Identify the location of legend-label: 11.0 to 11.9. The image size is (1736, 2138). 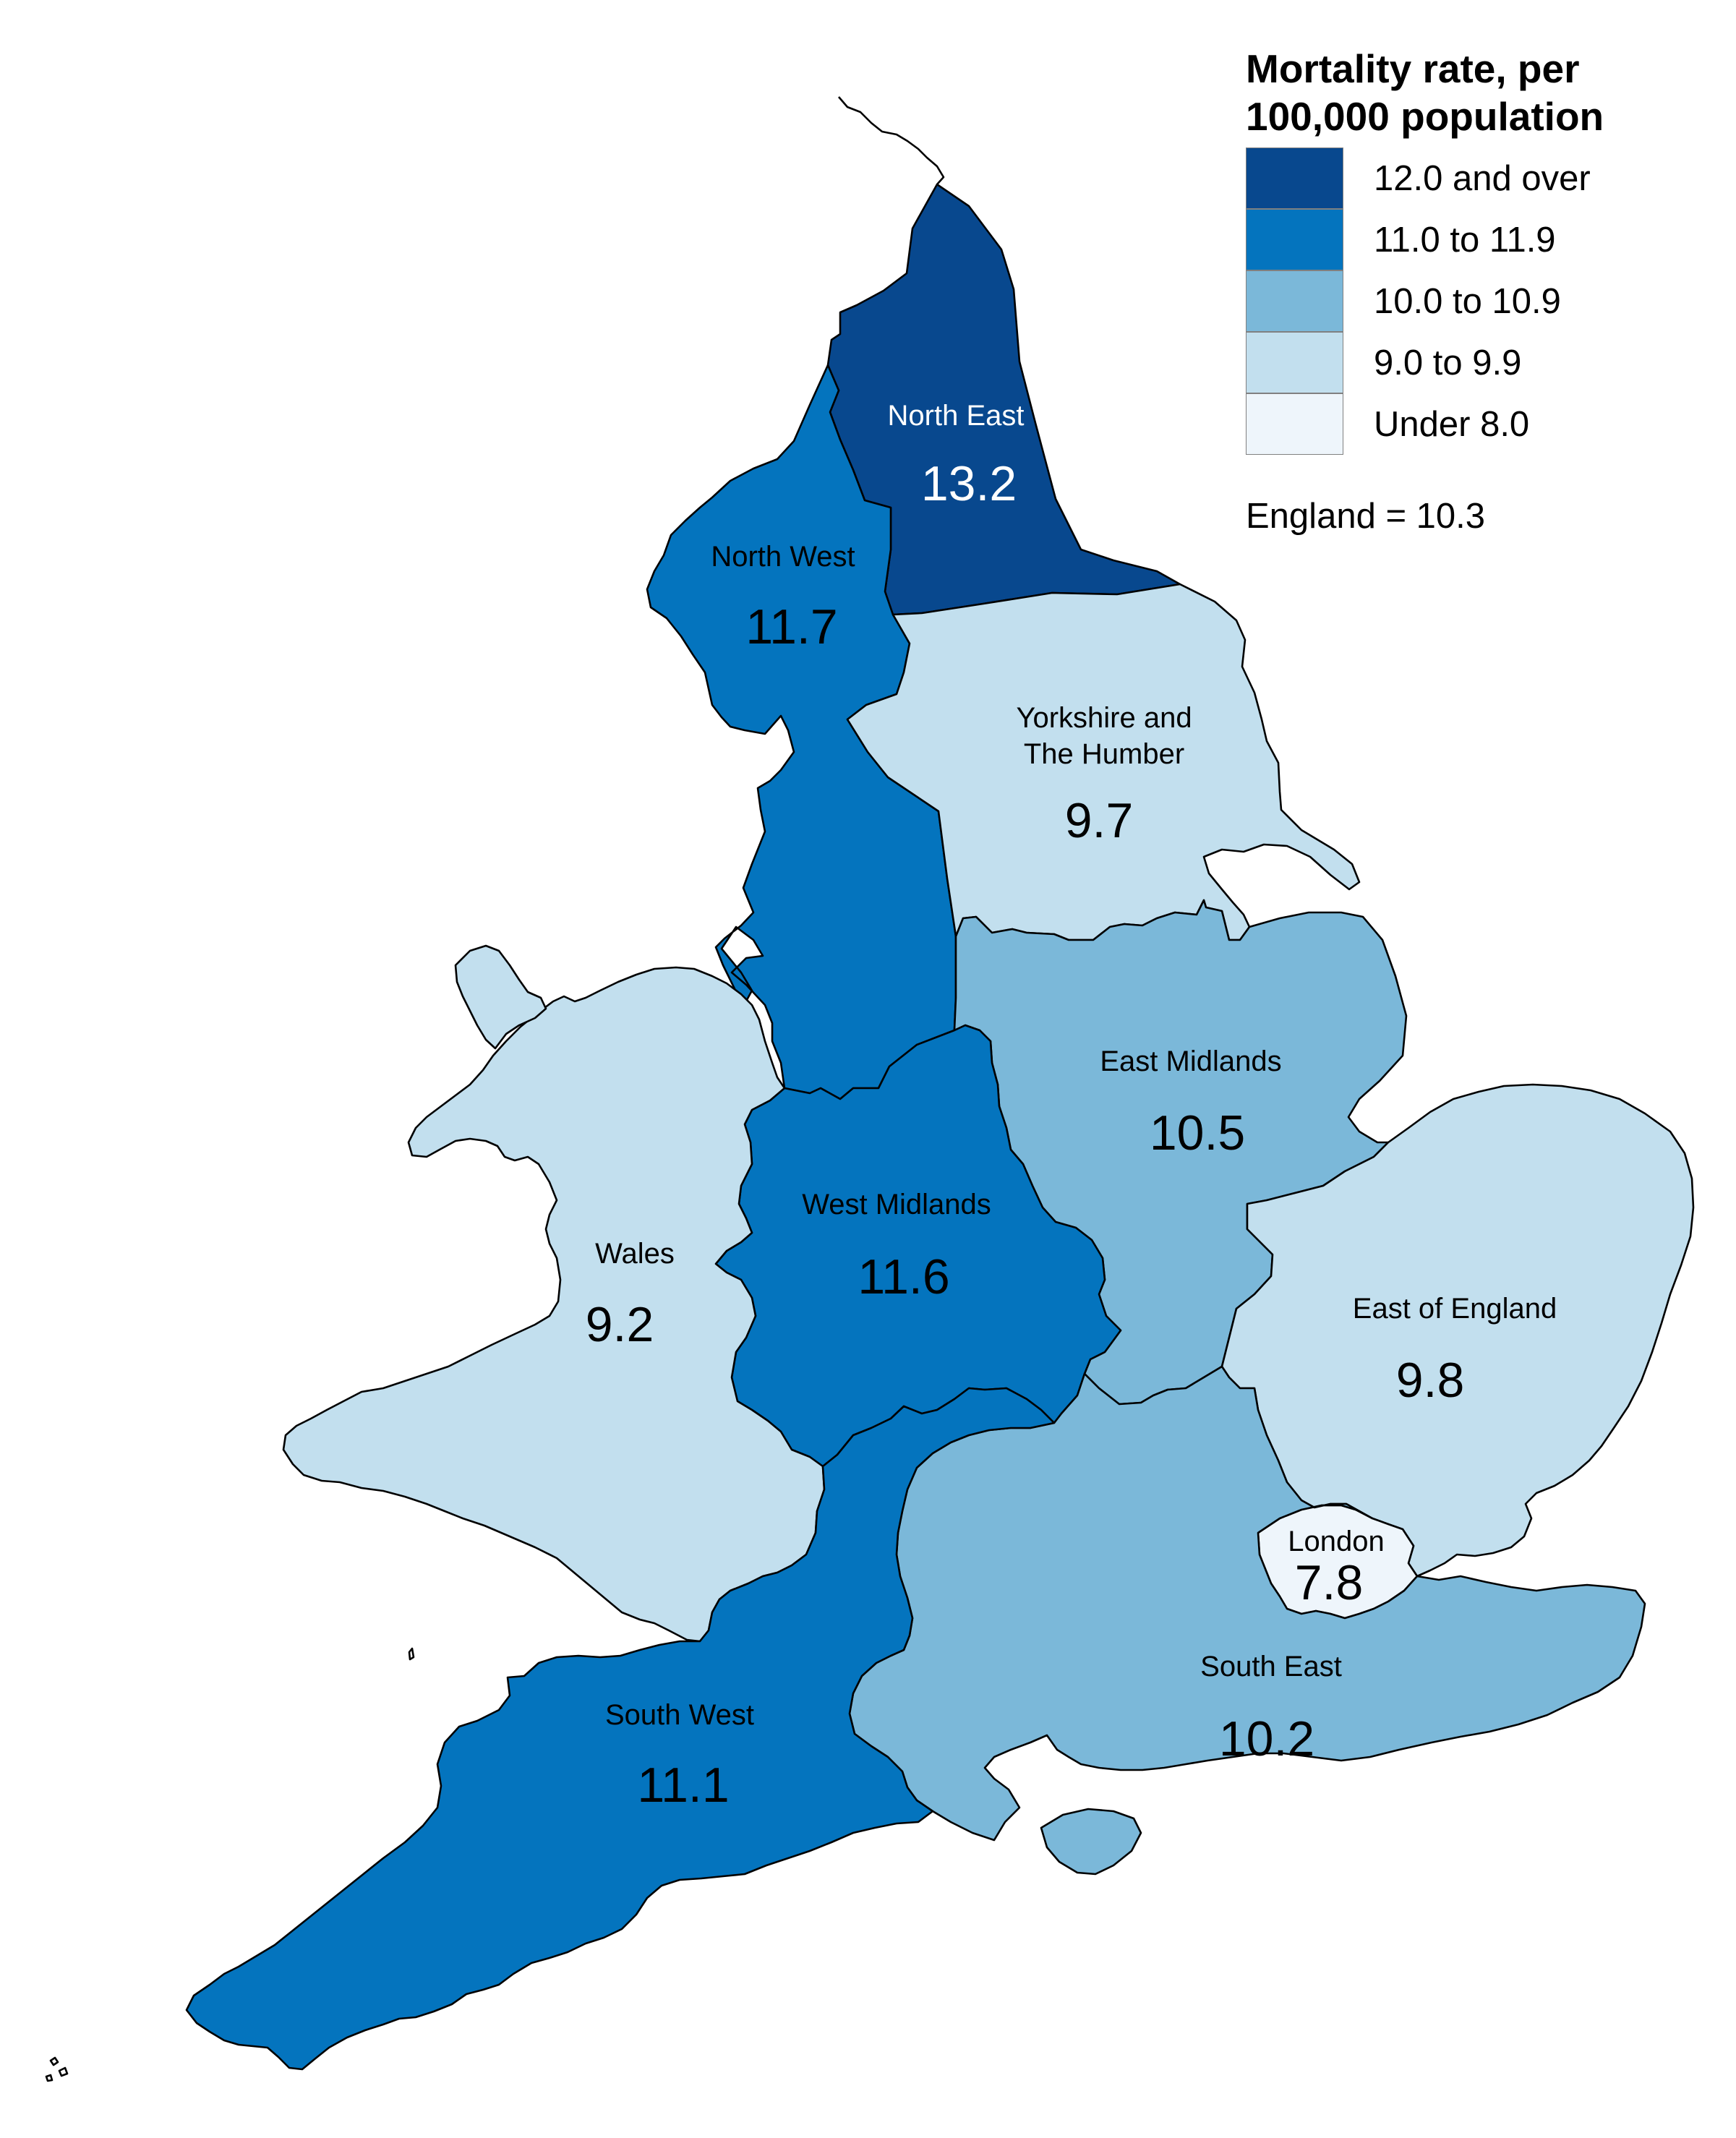
(1465, 240).